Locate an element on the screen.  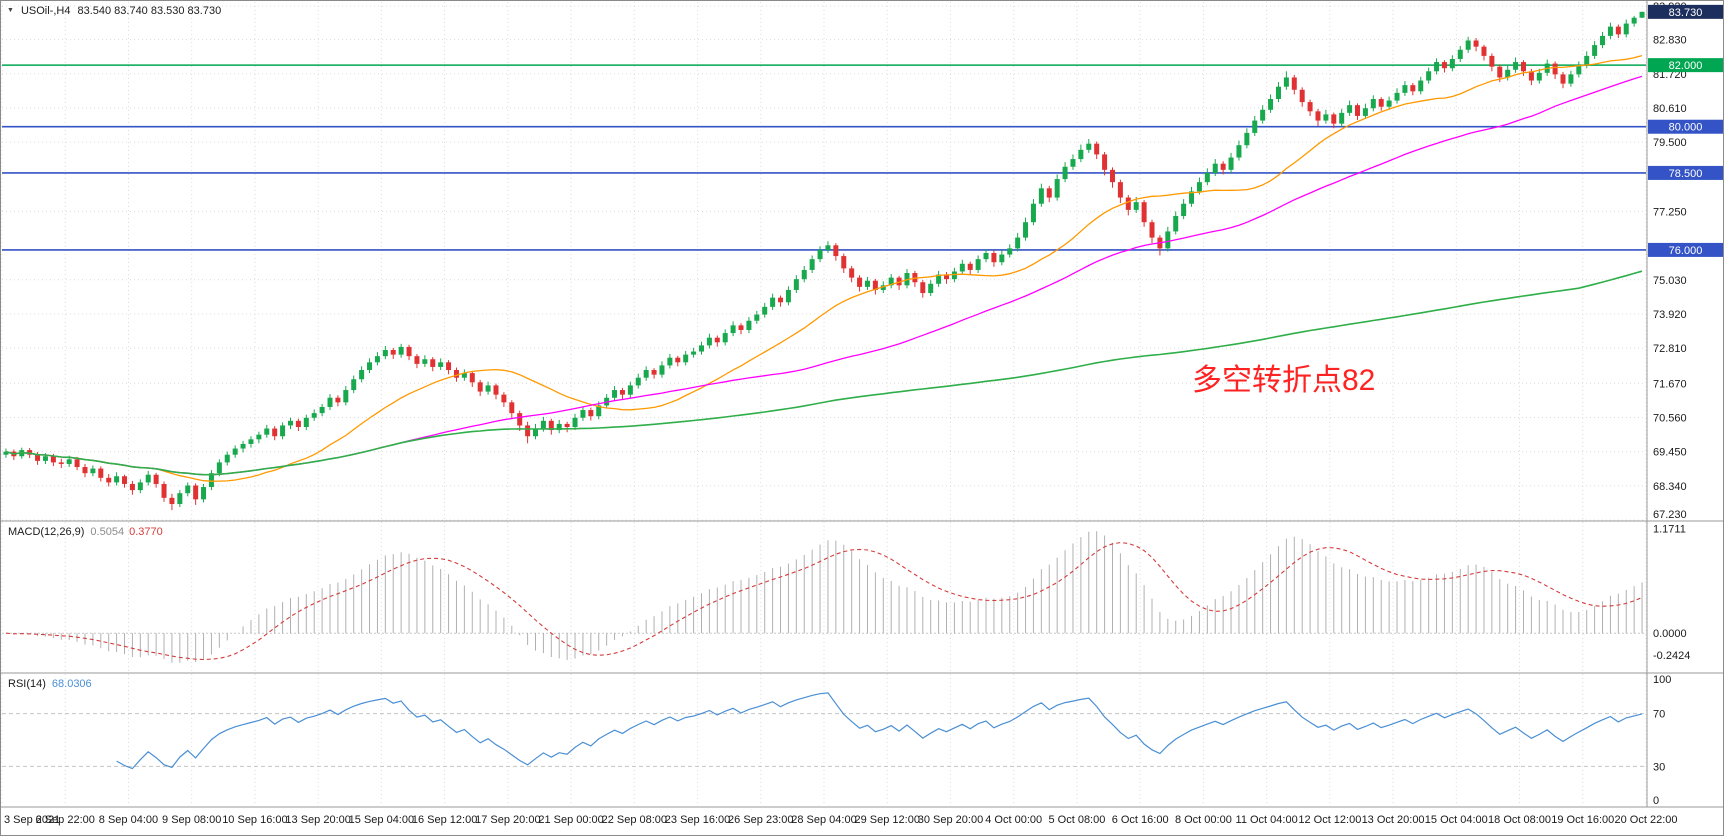
rsi-axis-tick: 100 is located at coordinates (1662, 680).